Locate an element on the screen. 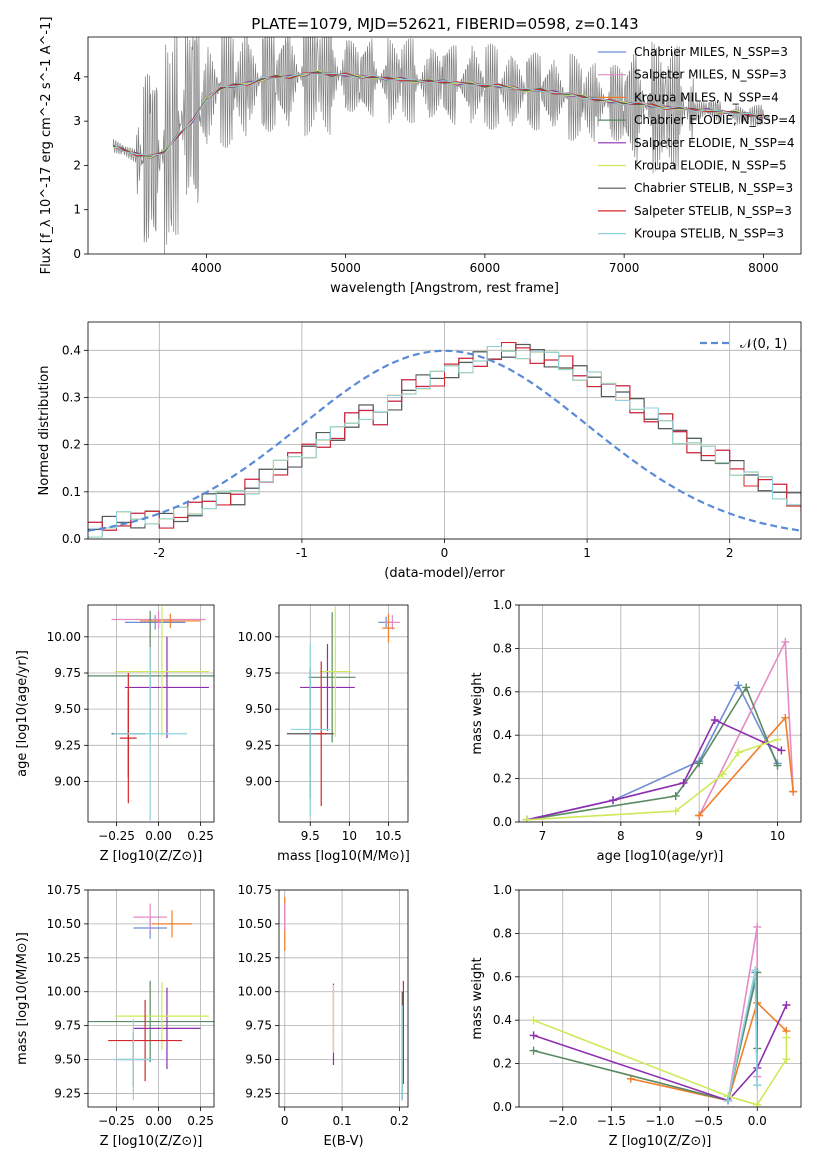 This screenshot has height=1170, width=819. massweight_vs_age-plot-area is located at coordinates (660, 729).